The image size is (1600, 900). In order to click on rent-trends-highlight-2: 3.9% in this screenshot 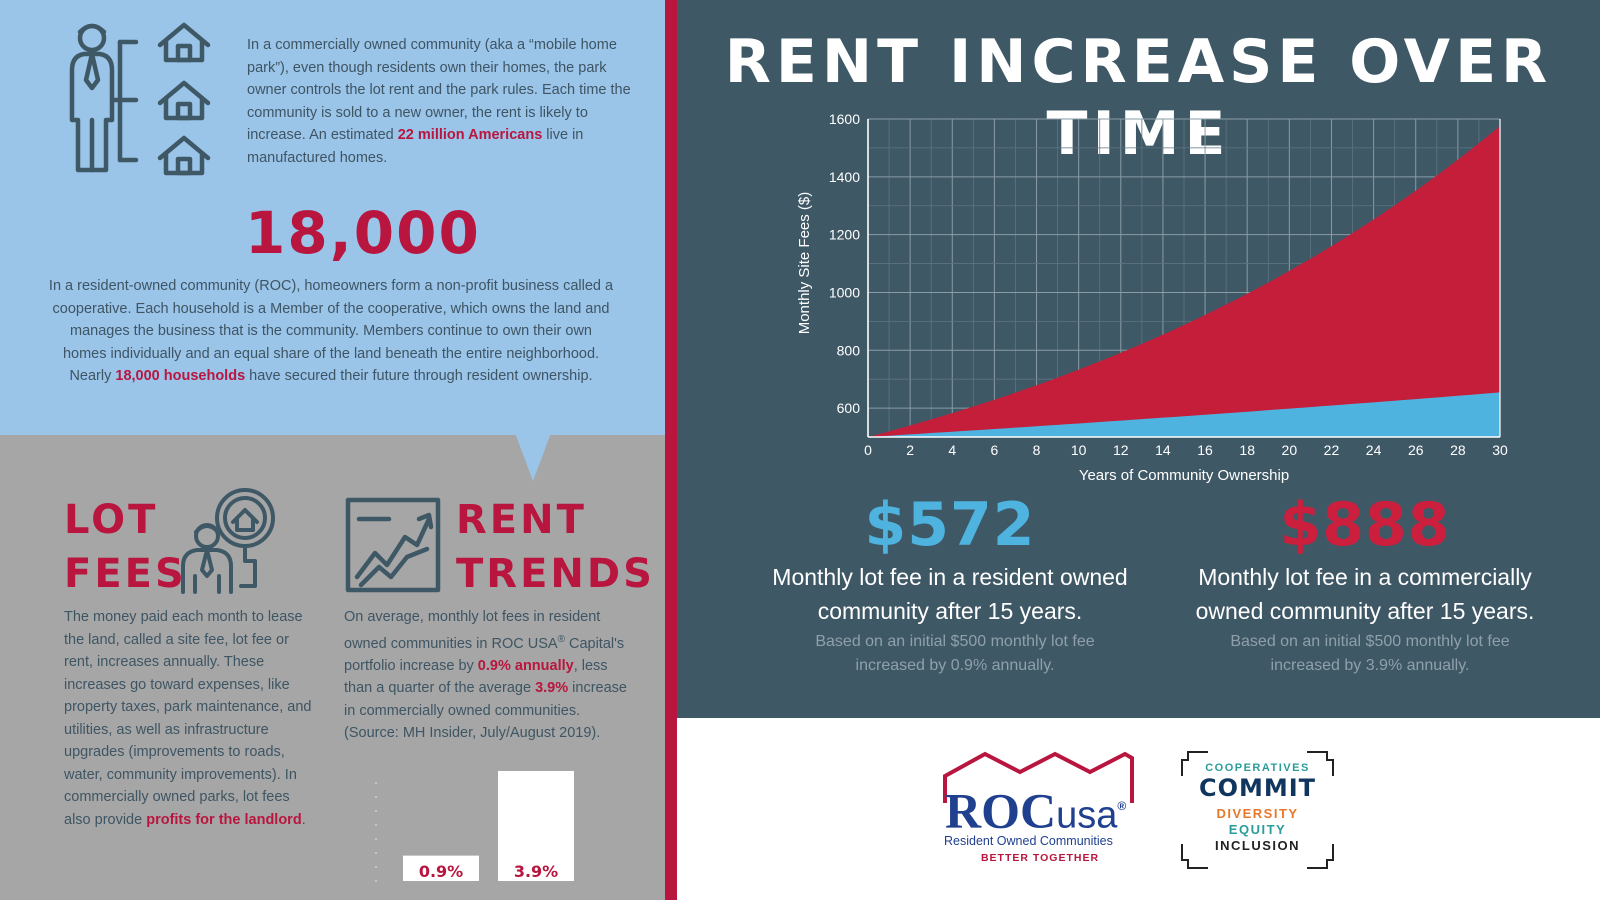, I will do `click(552, 688)`.